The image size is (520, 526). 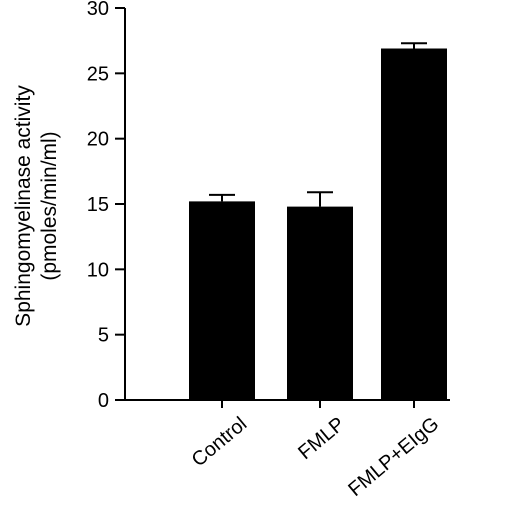 I want to click on y-tick-label-10: 10, so click(x=98, y=270).